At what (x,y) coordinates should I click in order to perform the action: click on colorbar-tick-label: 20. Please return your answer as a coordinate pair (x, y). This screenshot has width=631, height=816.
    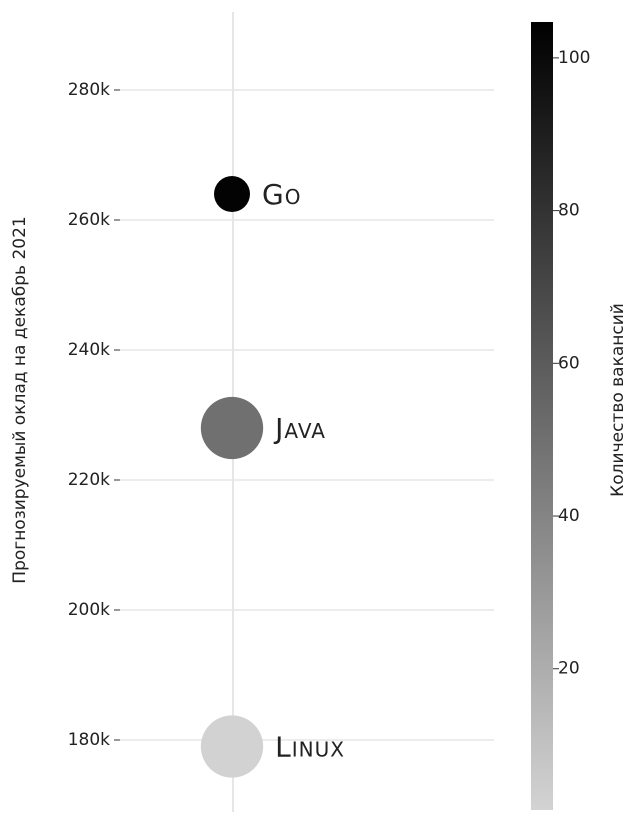
    Looking at the image, I should click on (569, 669).